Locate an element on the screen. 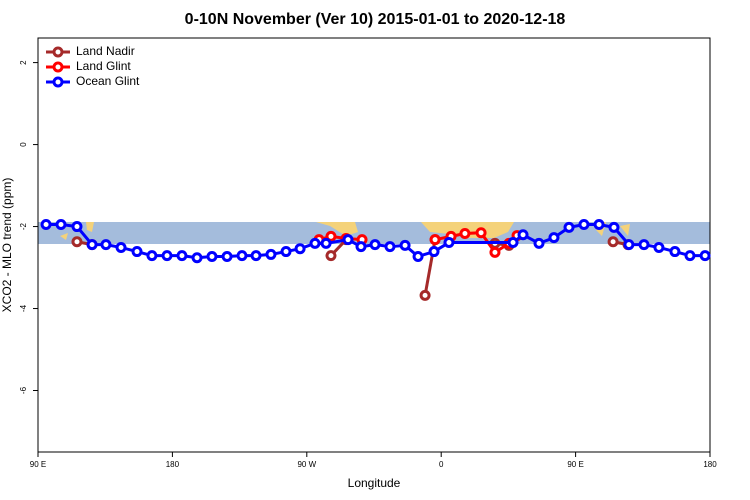 This screenshot has width=750, height=500. y-tick-label: 2 is located at coordinates (23, 62).